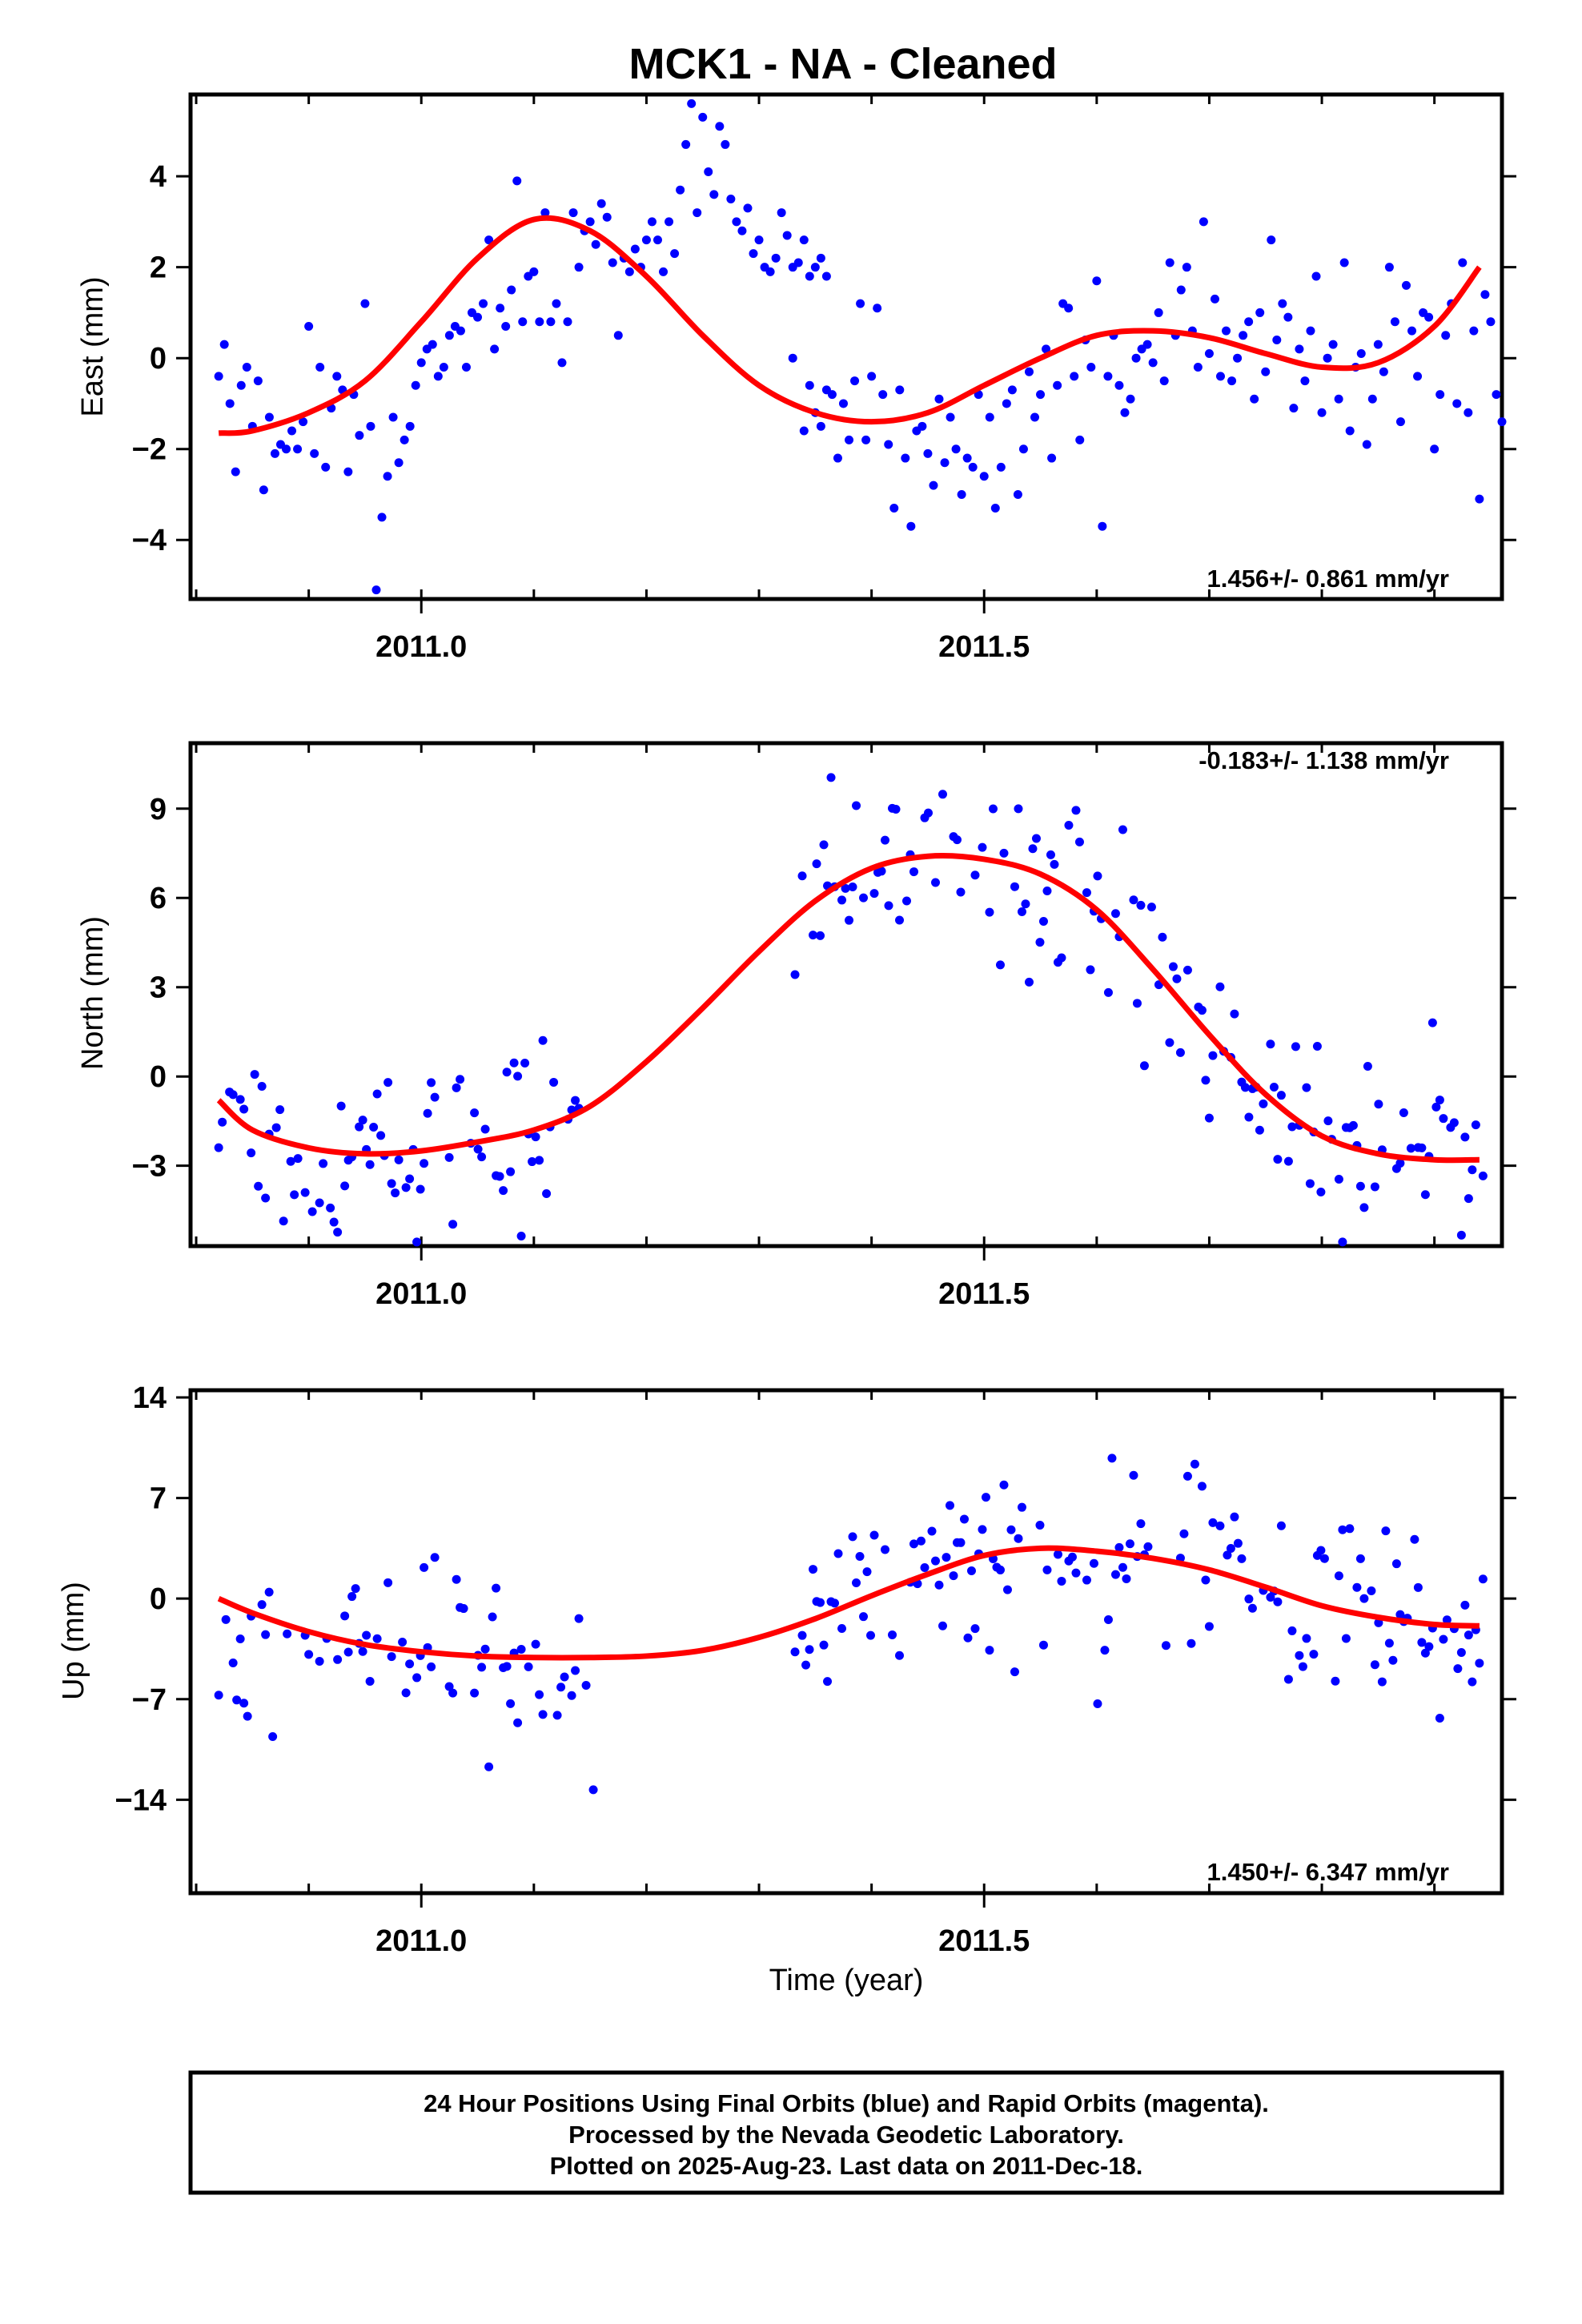 The image size is (1582, 2324). What do you see at coordinates (421, 1941) in the screenshot?
I see `up-x-tick-label: 2011.0` at bounding box center [421, 1941].